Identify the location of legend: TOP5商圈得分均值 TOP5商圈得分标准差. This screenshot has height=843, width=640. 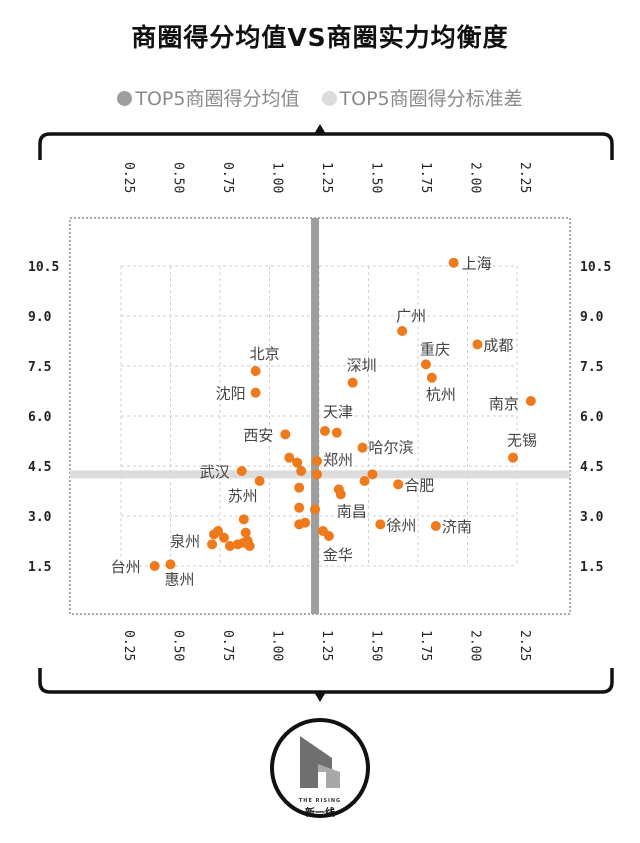
(320, 97).